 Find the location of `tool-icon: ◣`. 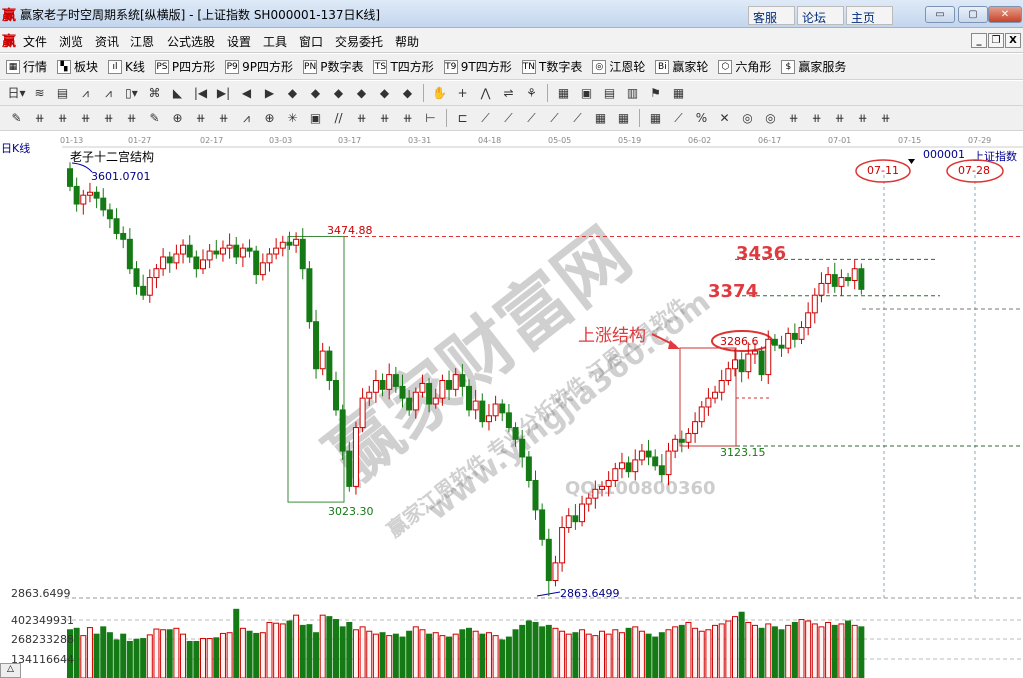

tool-icon: ◣ is located at coordinates (177, 92).